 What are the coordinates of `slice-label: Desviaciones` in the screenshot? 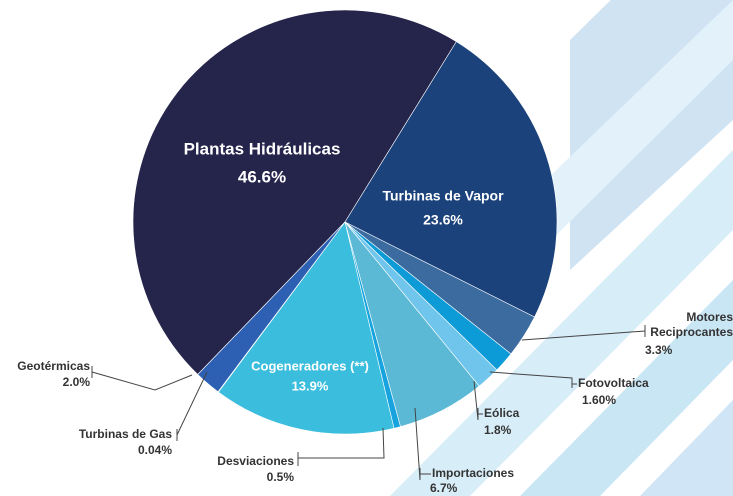 It's located at (255, 461).